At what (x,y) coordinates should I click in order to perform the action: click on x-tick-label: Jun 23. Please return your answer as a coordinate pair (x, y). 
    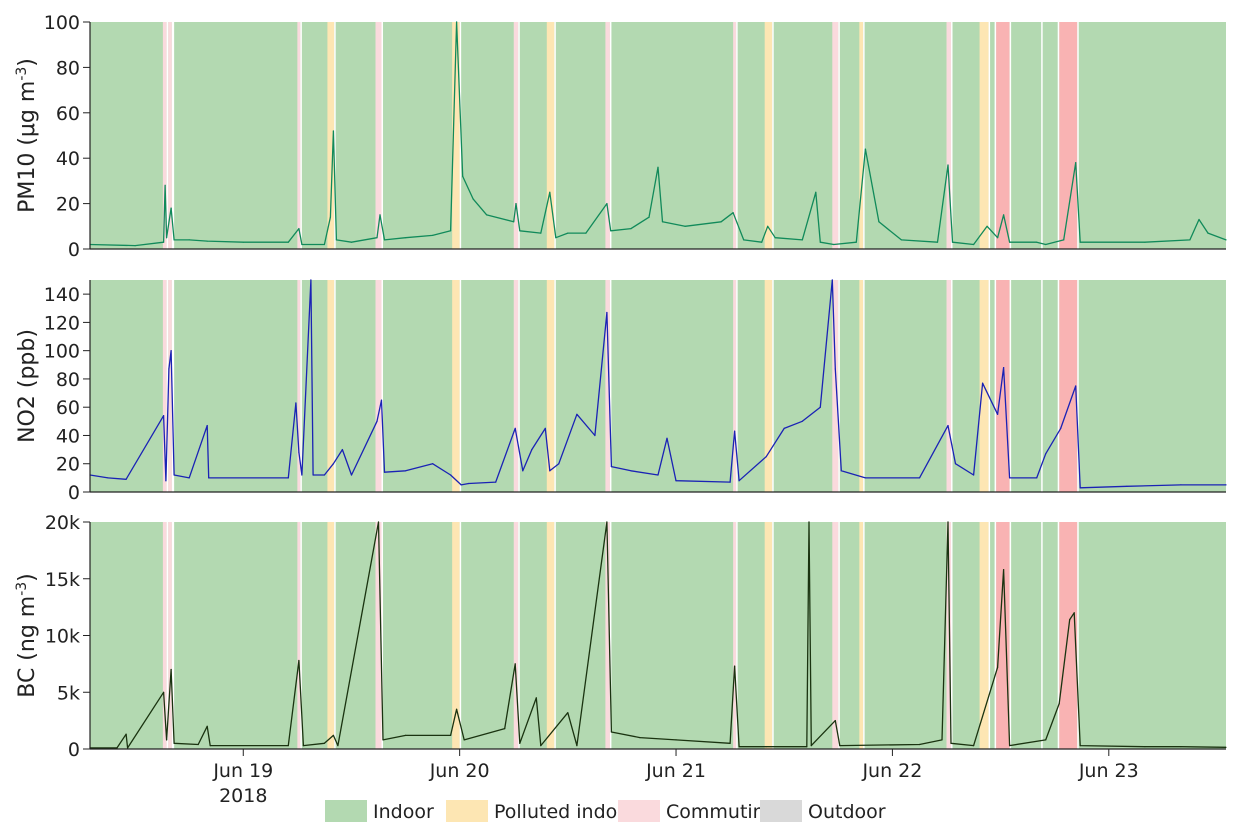
    Looking at the image, I should click on (1108, 771).